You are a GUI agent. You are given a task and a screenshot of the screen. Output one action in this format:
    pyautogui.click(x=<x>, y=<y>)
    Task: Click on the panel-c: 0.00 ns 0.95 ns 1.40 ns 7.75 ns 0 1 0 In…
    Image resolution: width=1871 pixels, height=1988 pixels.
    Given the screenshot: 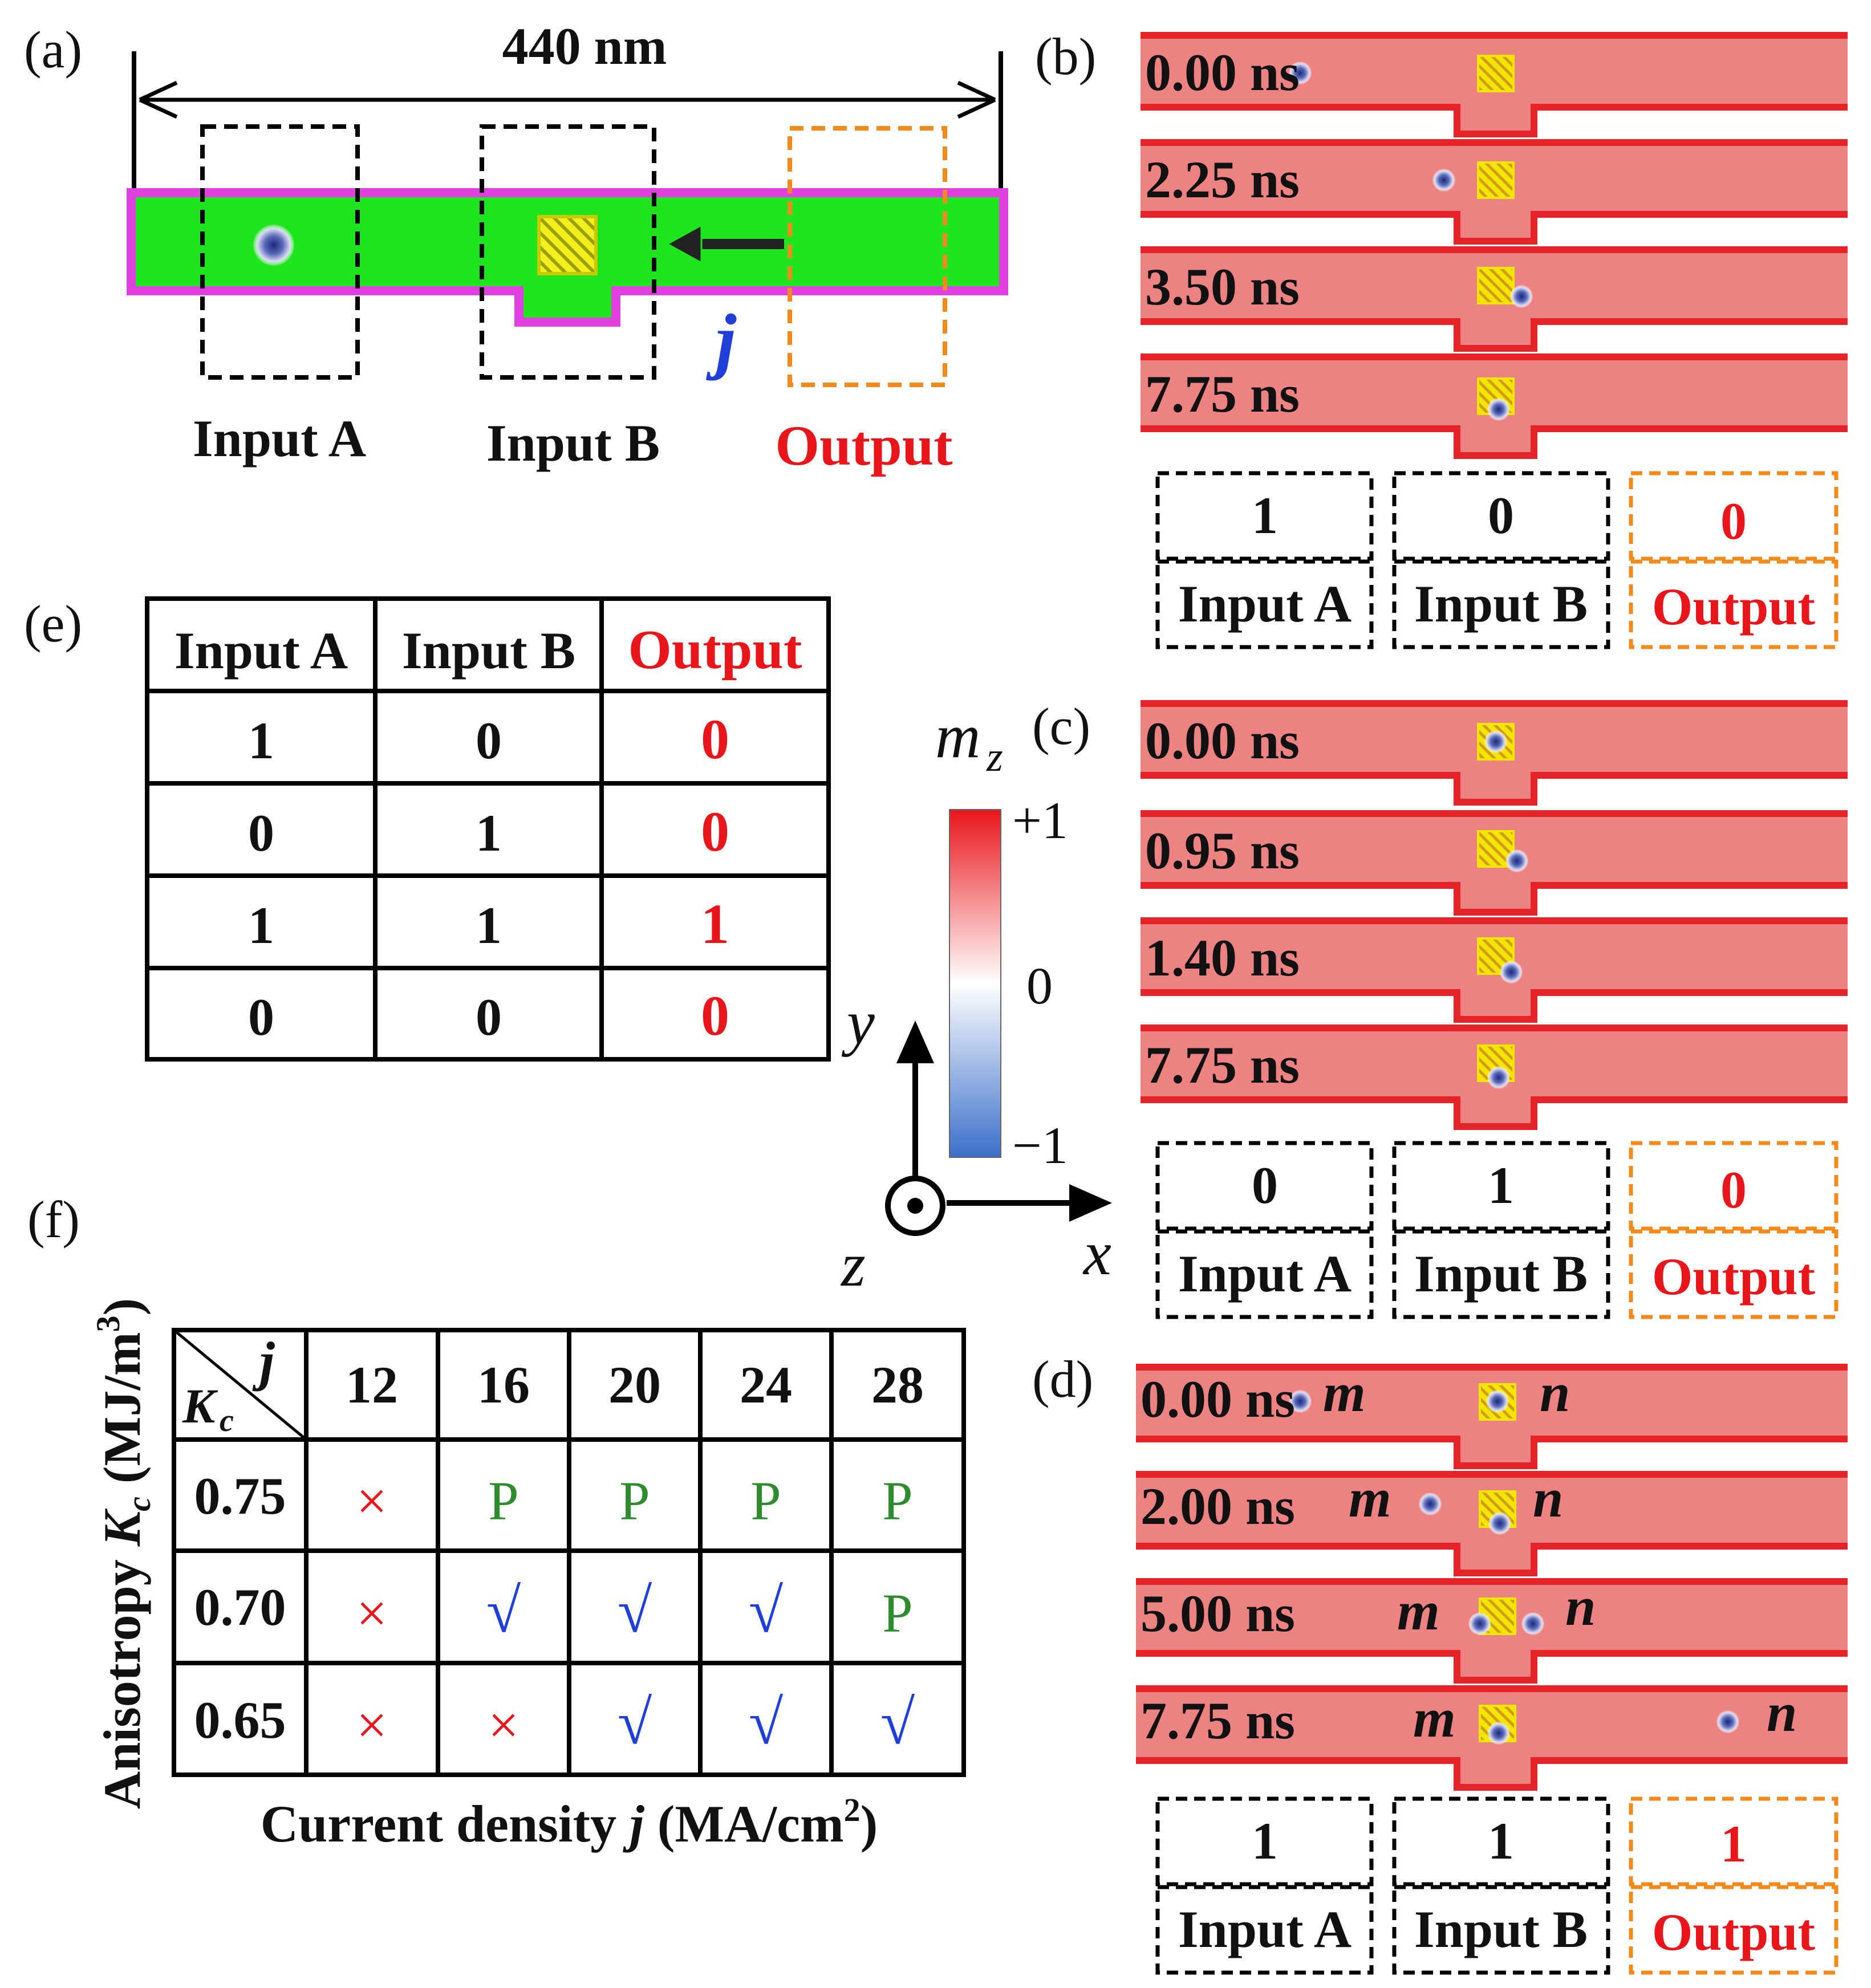 What is the action you would take?
    pyautogui.click(x=1494, y=1009)
    